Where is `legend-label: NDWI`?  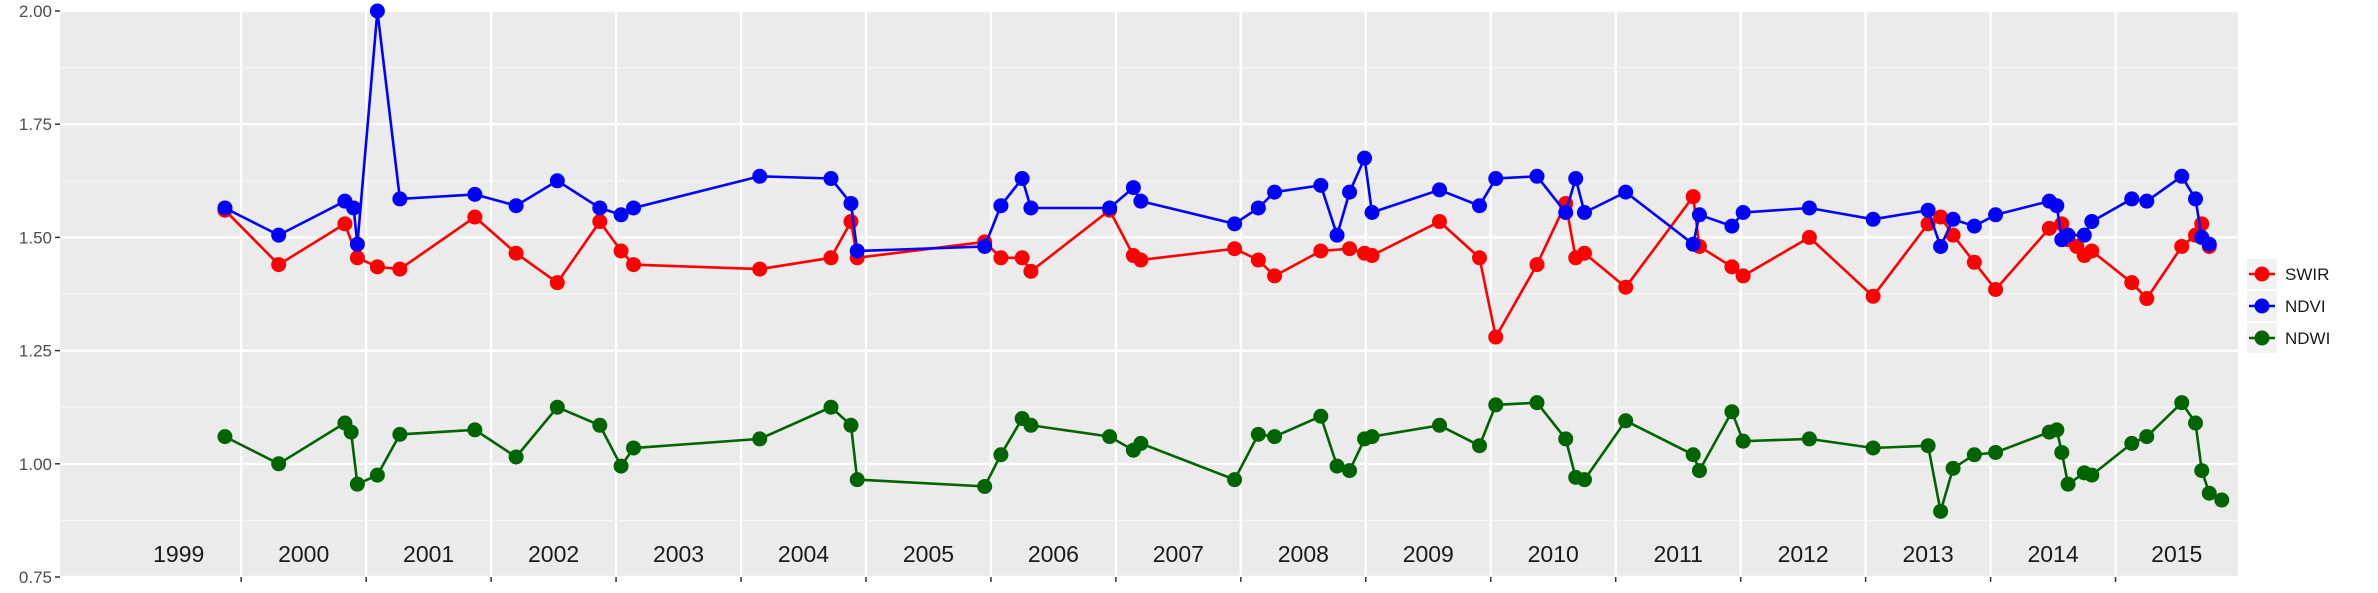
legend-label: NDWI is located at coordinates (2307, 338).